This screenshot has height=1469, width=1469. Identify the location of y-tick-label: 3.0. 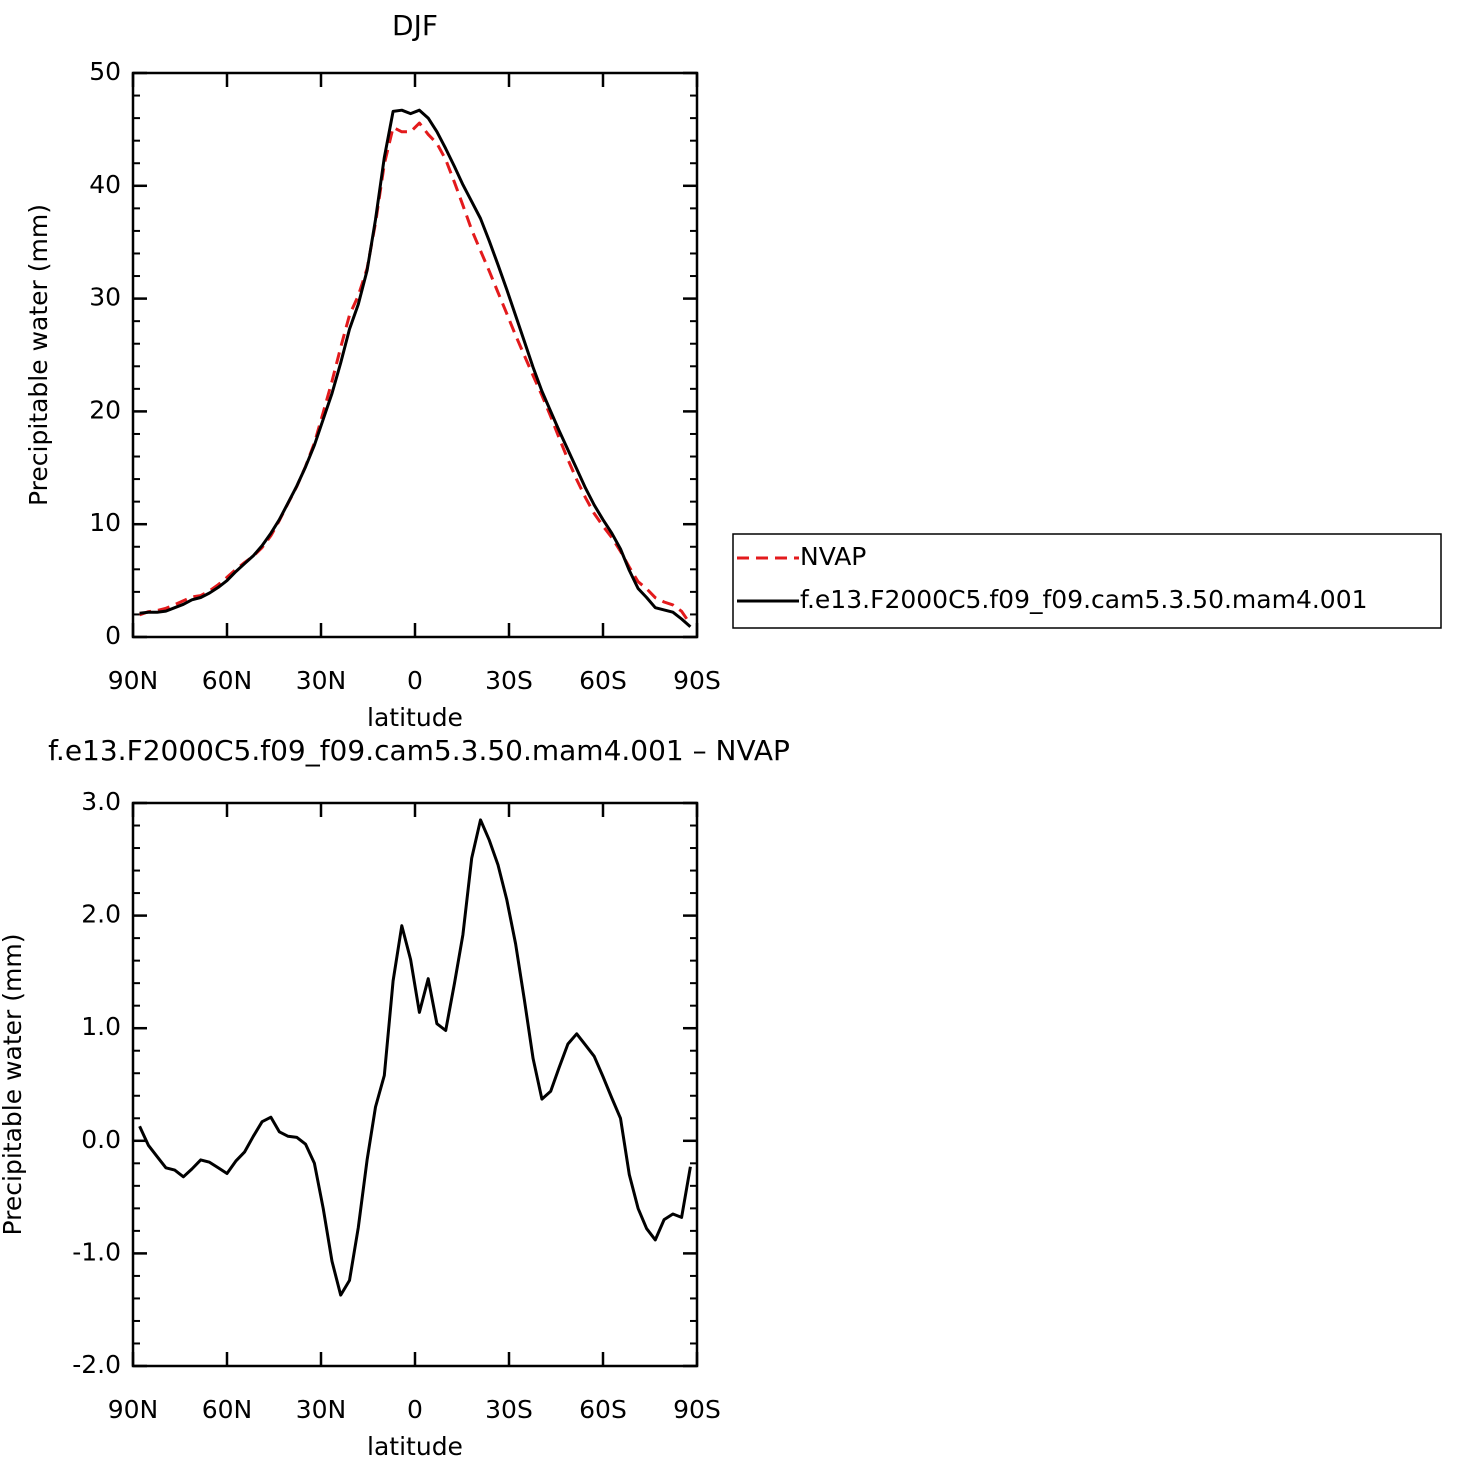
(101, 801).